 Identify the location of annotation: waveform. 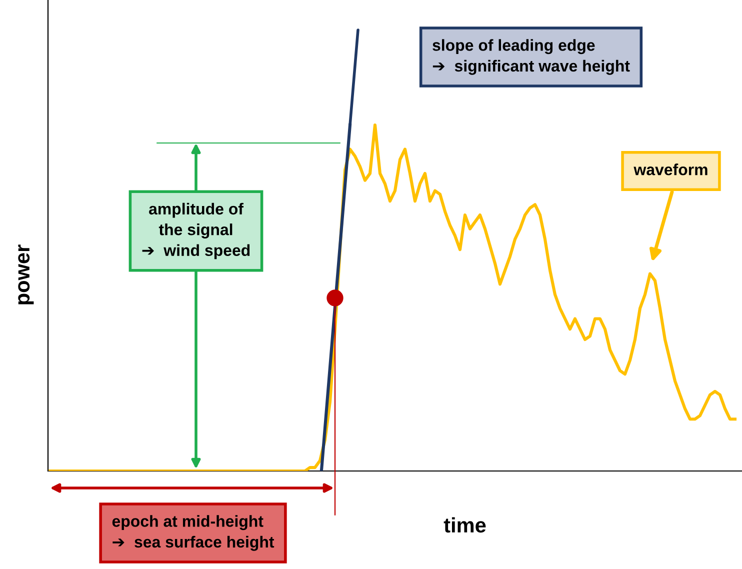
(671, 170).